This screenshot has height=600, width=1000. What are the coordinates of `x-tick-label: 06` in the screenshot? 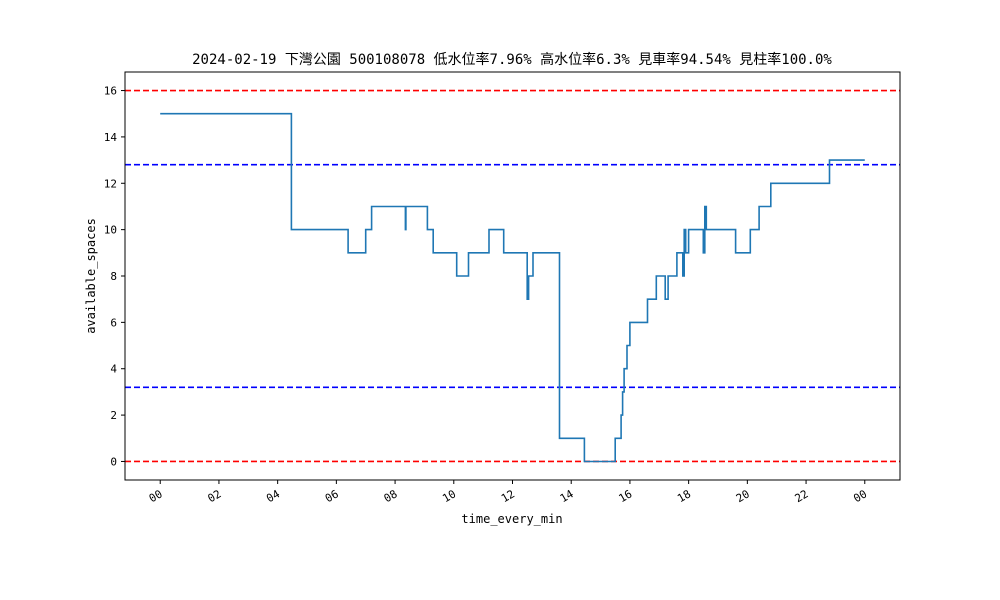 It's located at (332, 496).